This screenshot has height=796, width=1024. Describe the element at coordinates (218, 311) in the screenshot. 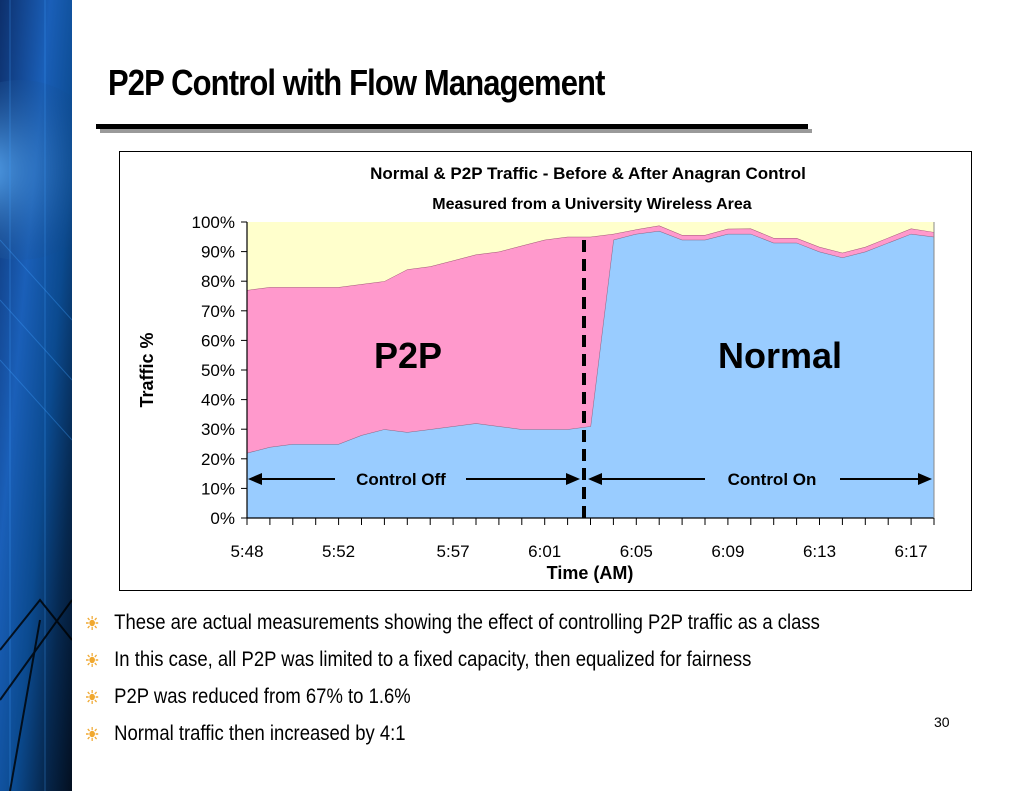

I see `y-tick-label: 70%` at that location.